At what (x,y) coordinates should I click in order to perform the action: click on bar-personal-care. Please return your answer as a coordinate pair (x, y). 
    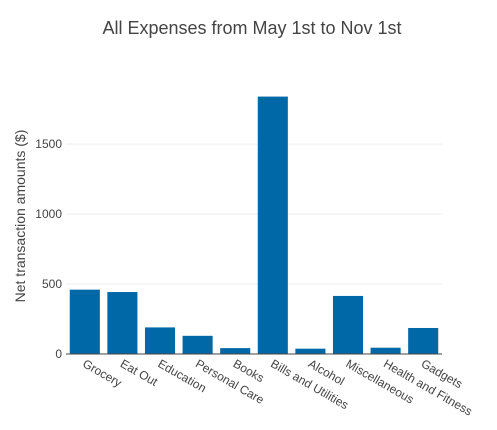
    Looking at the image, I should click on (197, 344).